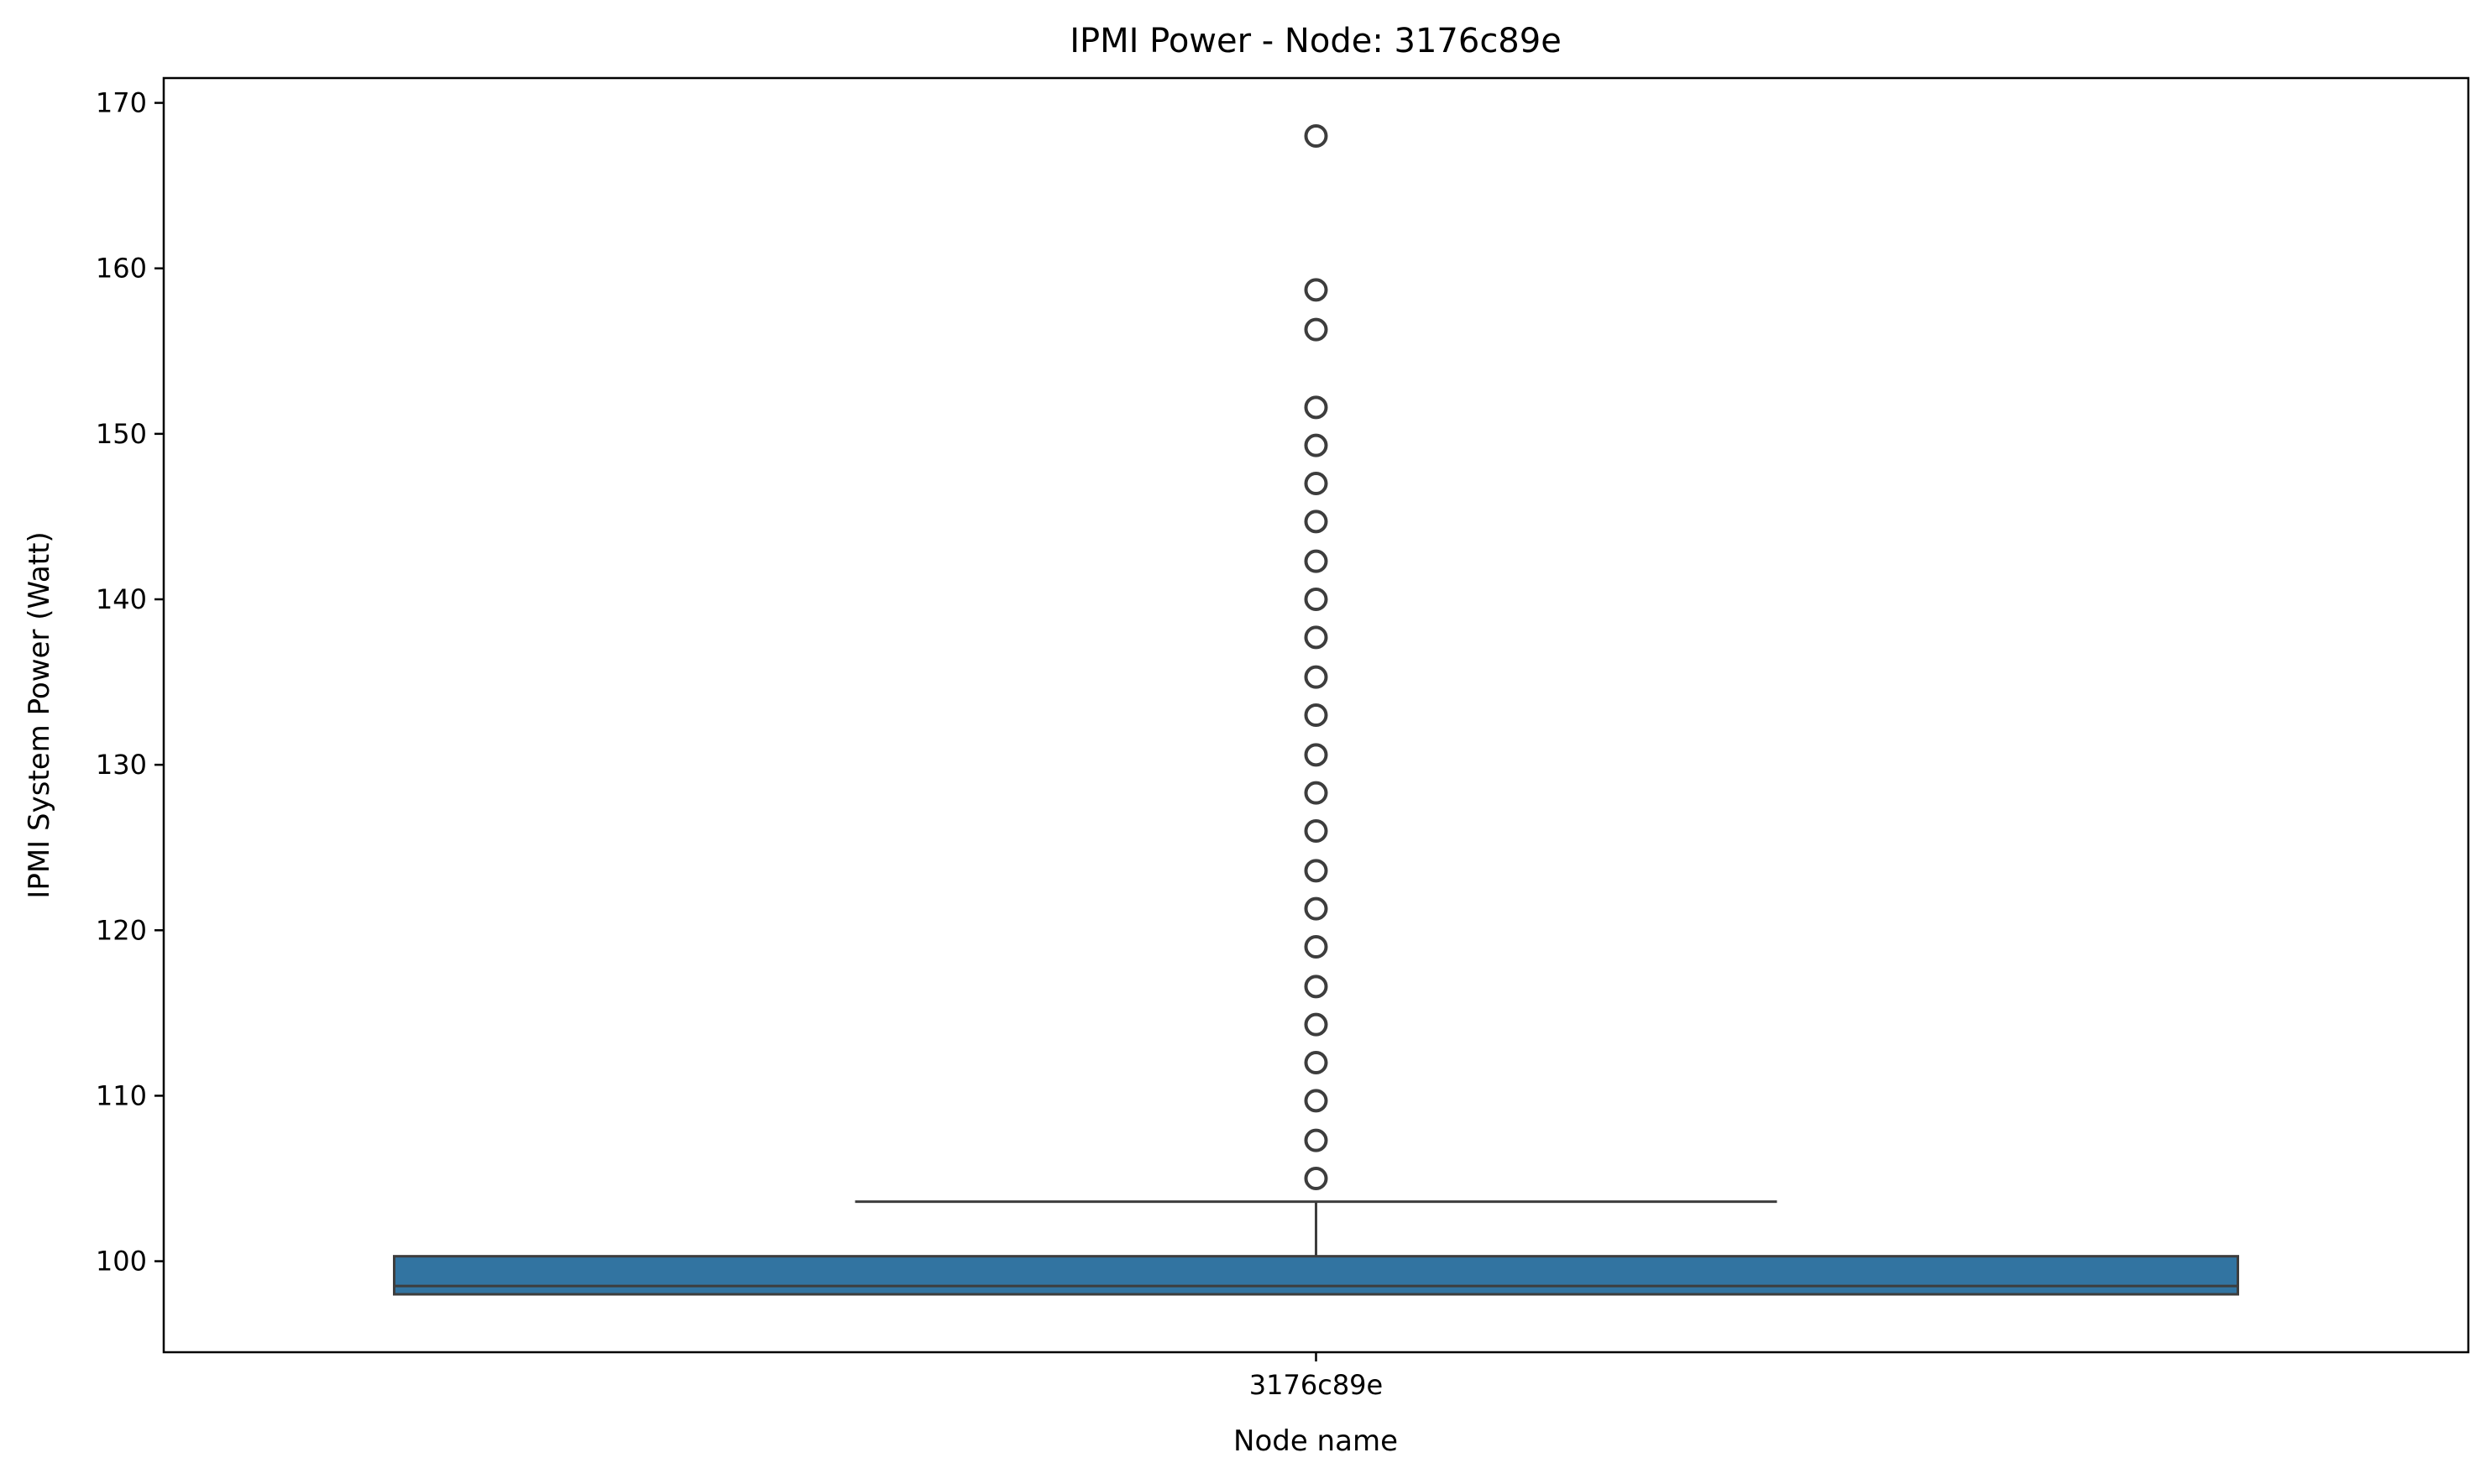 This screenshot has width=2491, height=1484. Describe the element at coordinates (1316, 41) in the screenshot. I see `chart-title: IPMI Power - Node: 3176c89e` at that location.